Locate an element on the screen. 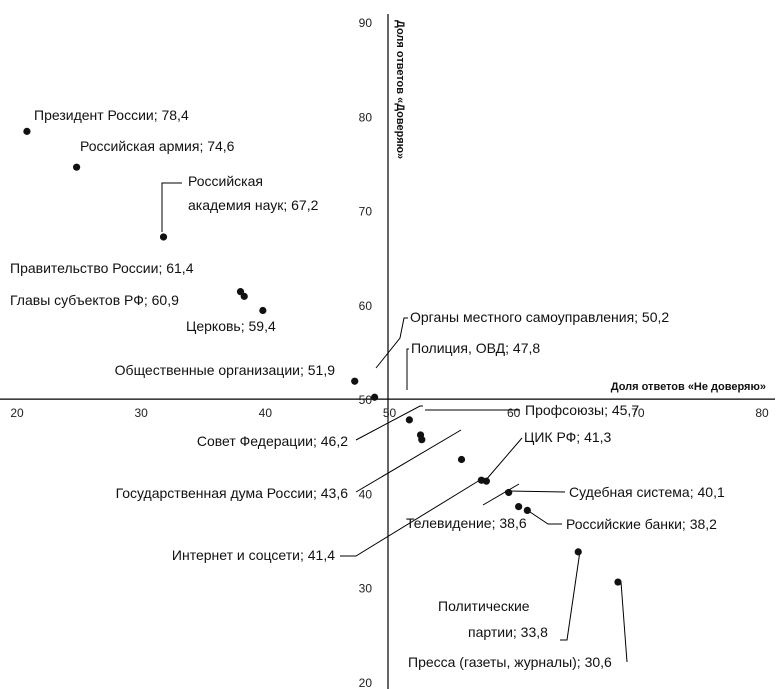 The height and width of the screenshot is (689, 779). x-tick-label: 80 is located at coordinates (762, 413).